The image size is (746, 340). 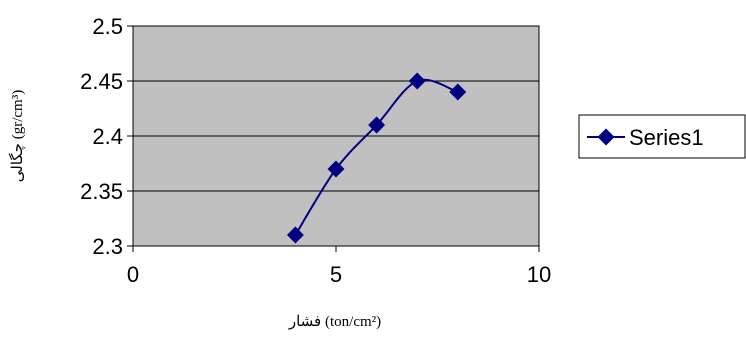 What do you see at coordinates (101, 81) in the screenshot?
I see `y-tick-label-3: 2.45` at bounding box center [101, 81].